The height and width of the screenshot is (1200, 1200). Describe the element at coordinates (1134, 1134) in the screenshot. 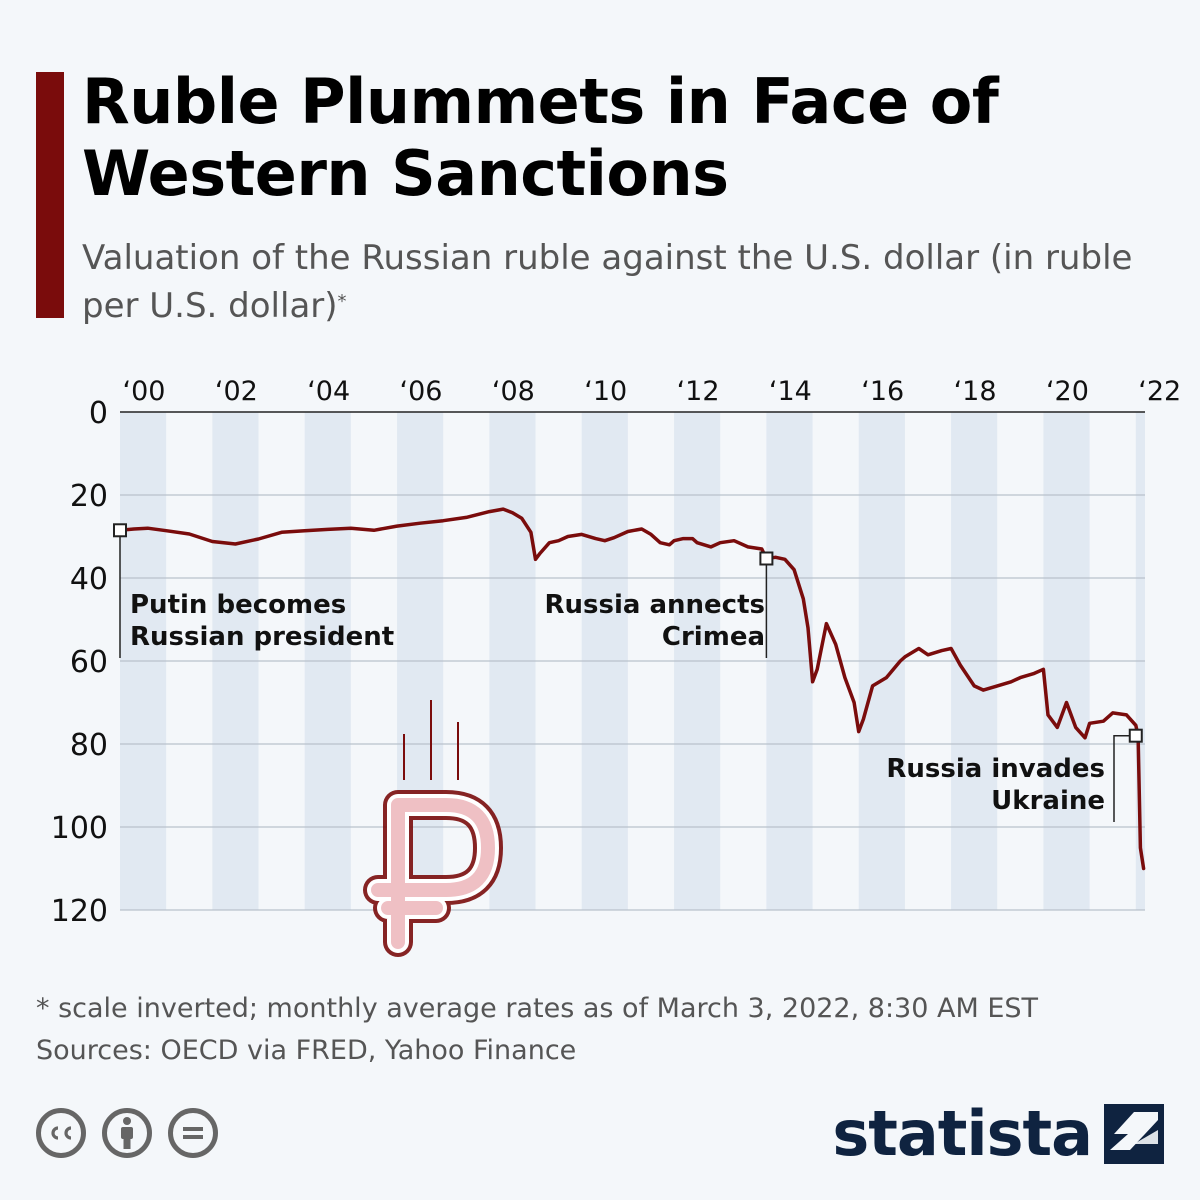

I see `statista-logo-icon` at that location.